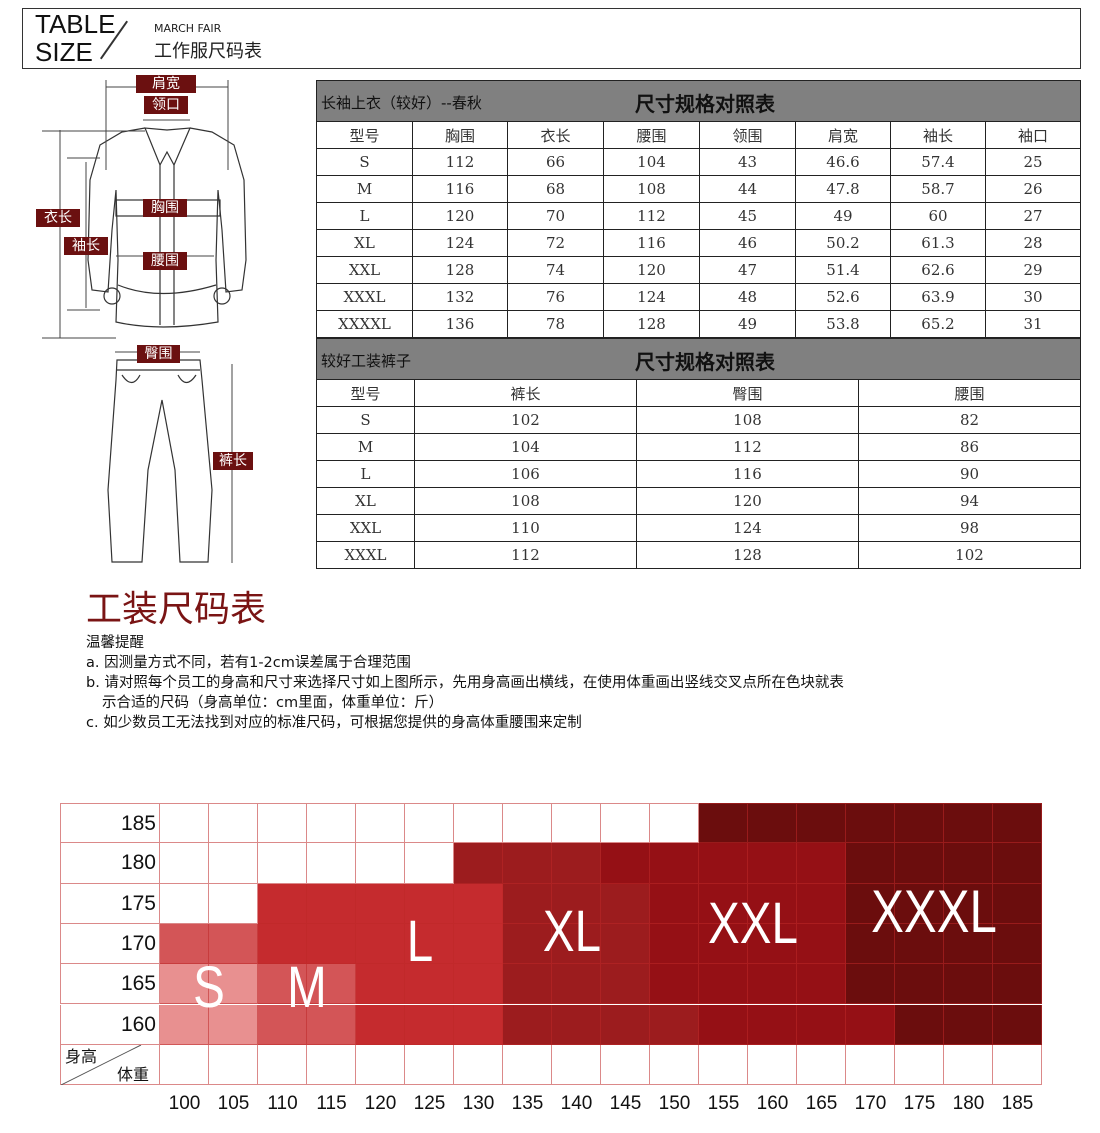 The height and width of the screenshot is (1133, 1100). Describe the element at coordinates (158, 354) in the screenshot. I see `label-hip: 臀围` at that location.